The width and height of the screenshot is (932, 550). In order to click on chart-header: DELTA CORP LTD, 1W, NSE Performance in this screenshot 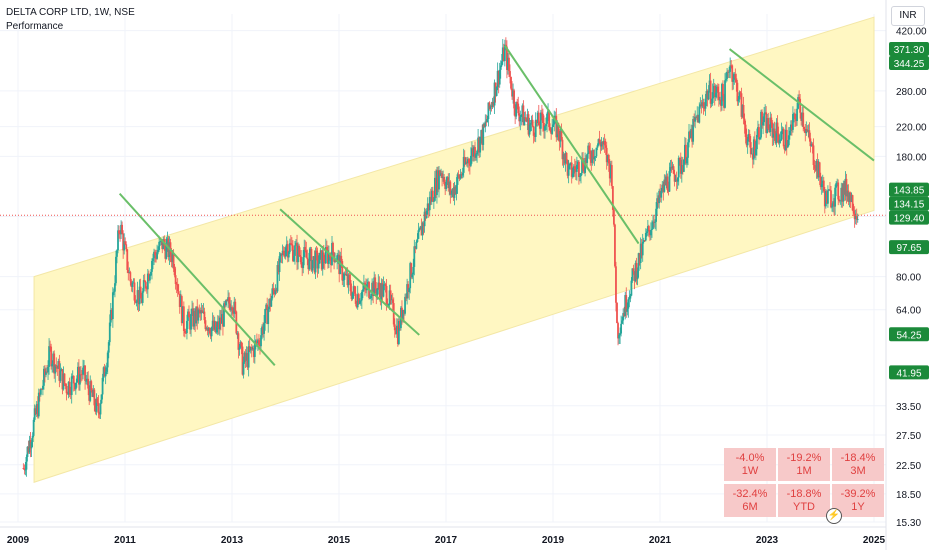, I will do `click(70, 20)`.